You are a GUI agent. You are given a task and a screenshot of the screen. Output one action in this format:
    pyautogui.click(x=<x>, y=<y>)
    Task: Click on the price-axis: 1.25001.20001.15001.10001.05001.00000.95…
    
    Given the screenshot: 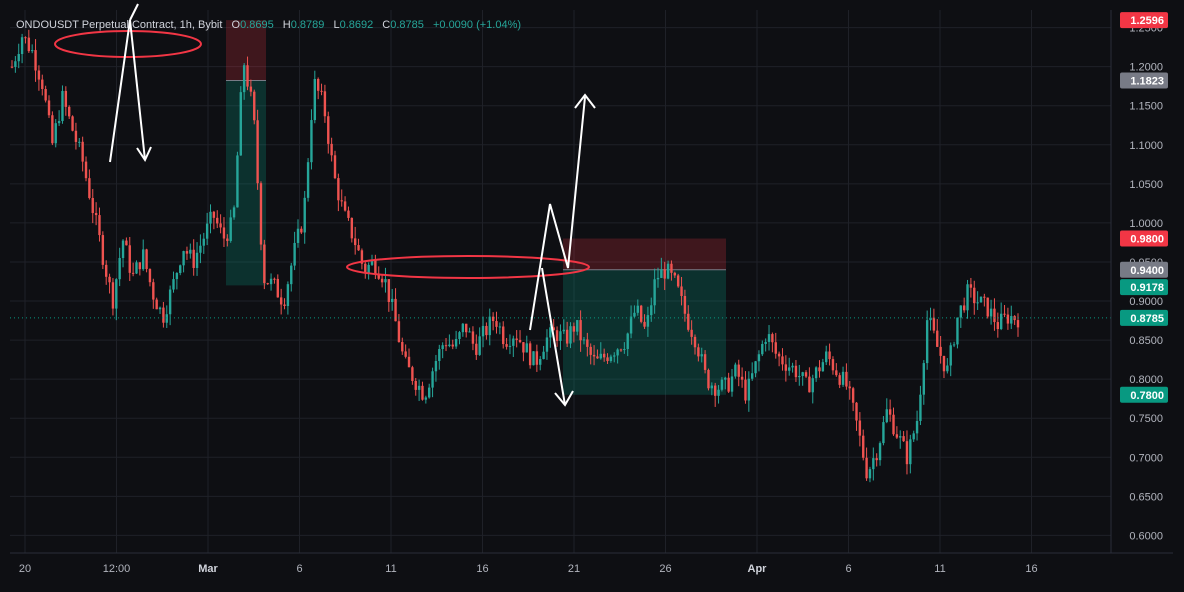 What is the action you would take?
    pyautogui.click(x=1146, y=283)
    